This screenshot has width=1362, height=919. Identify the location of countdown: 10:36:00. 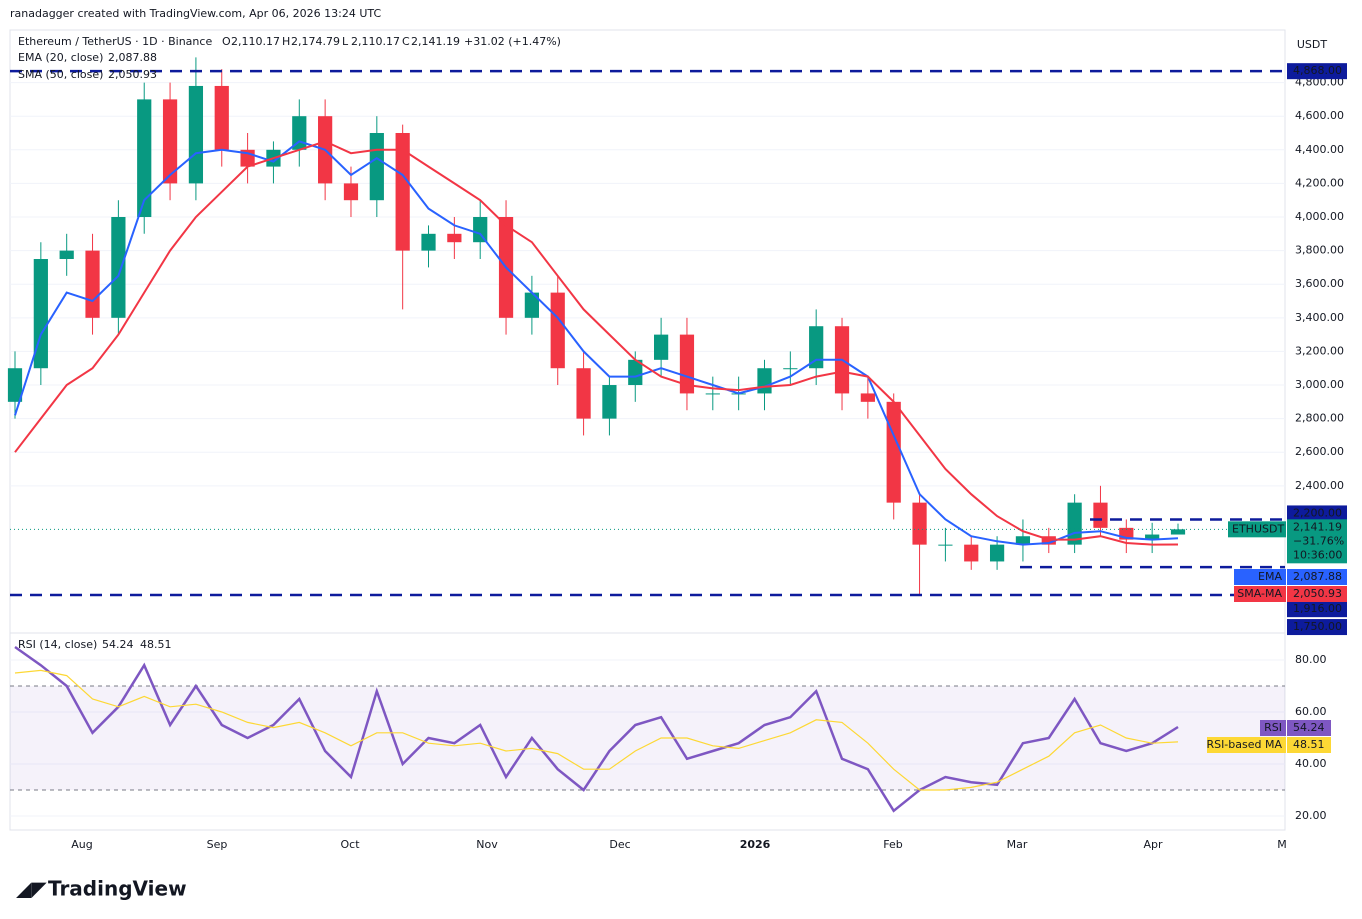
(1317, 554).